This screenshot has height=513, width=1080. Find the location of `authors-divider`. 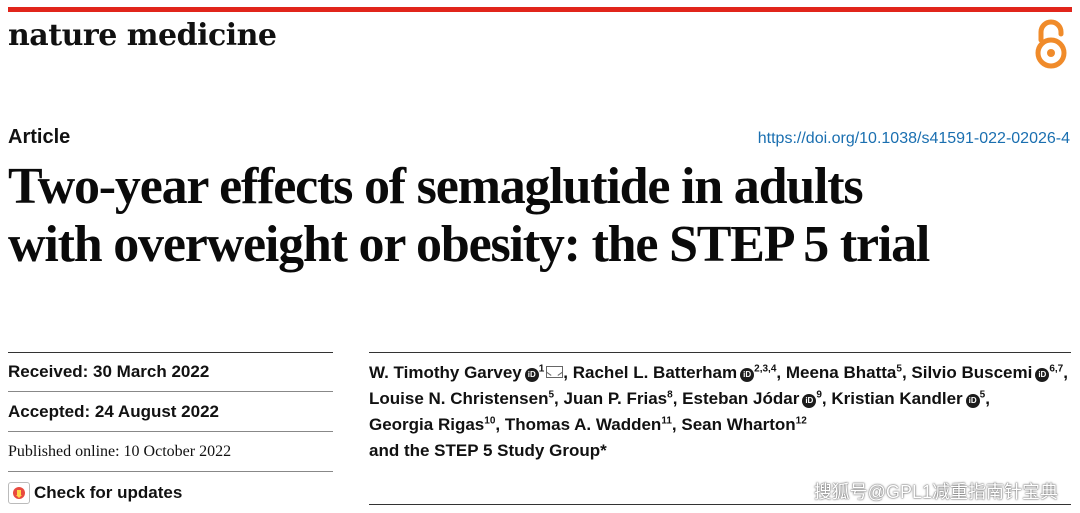

authors-divider is located at coordinates (720, 352).